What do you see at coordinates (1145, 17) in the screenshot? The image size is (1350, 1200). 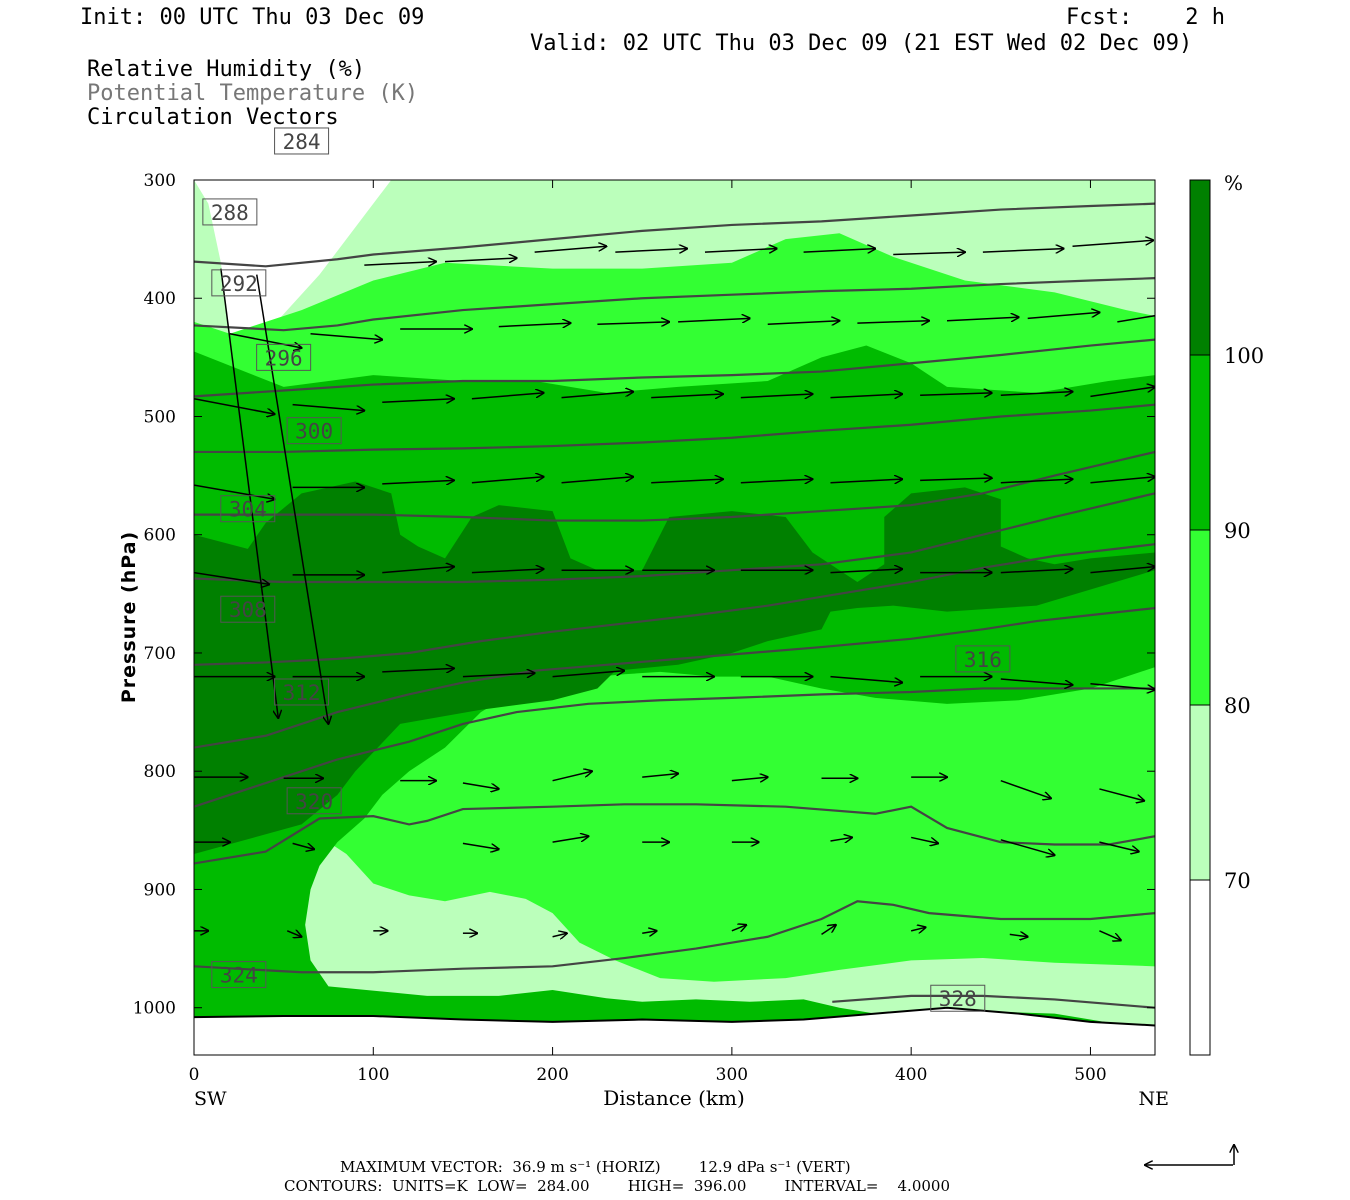 I see `forecast-hour: Fcst: 2 h` at bounding box center [1145, 17].